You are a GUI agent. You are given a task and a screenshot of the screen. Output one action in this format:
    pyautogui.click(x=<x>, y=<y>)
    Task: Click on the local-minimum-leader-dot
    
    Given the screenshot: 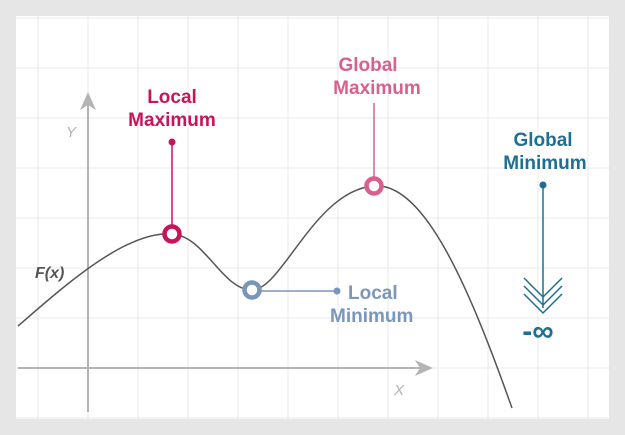 What is the action you would take?
    pyautogui.click(x=337, y=291)
    